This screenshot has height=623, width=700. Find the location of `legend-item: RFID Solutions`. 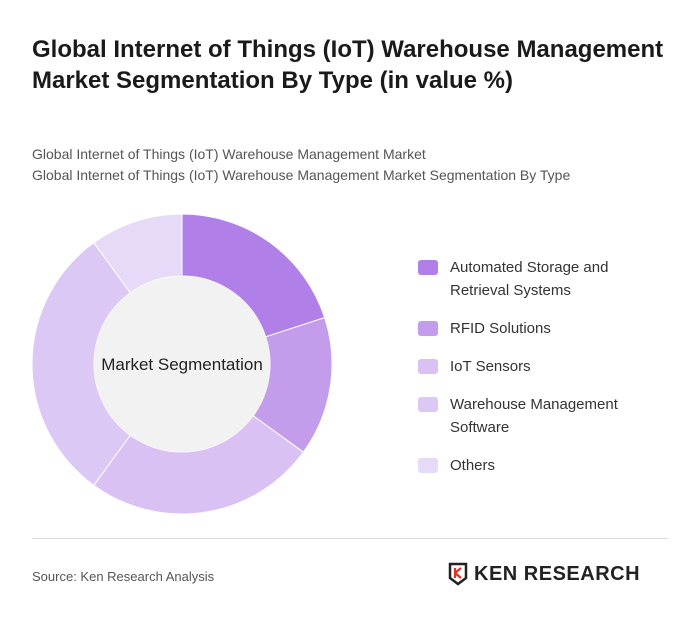

legend-item: RFID Solutions is located at coordinates (548, 328).